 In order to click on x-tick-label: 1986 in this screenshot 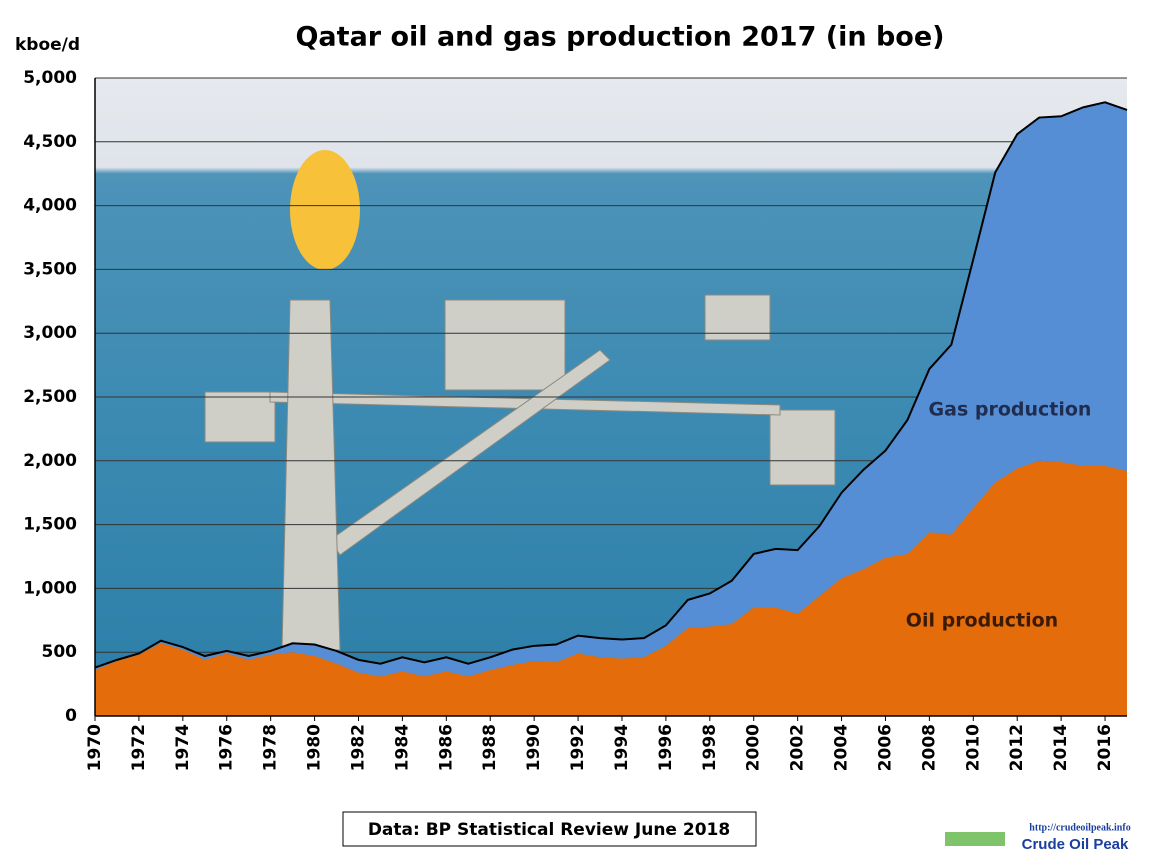, I will do `click(446, 747)`.